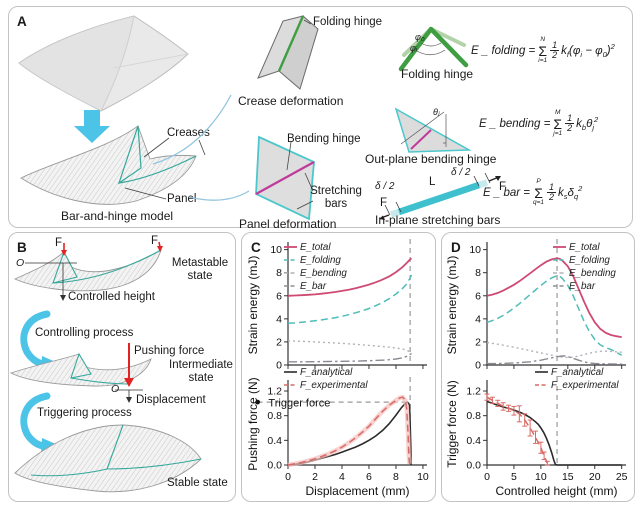  What do you see at coordinates (80, 373) in the screenshot?
I see `intermediate-mesh-illustration` at bounding box center [80, 373].